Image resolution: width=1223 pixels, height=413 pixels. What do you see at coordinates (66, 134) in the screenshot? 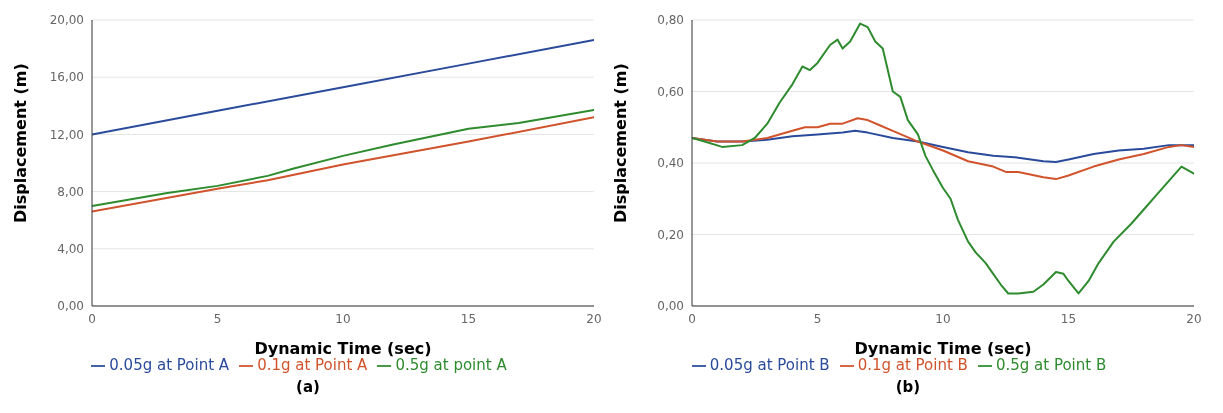
I see `y-tick-label: 12,00` at bounding box center [66, 134].